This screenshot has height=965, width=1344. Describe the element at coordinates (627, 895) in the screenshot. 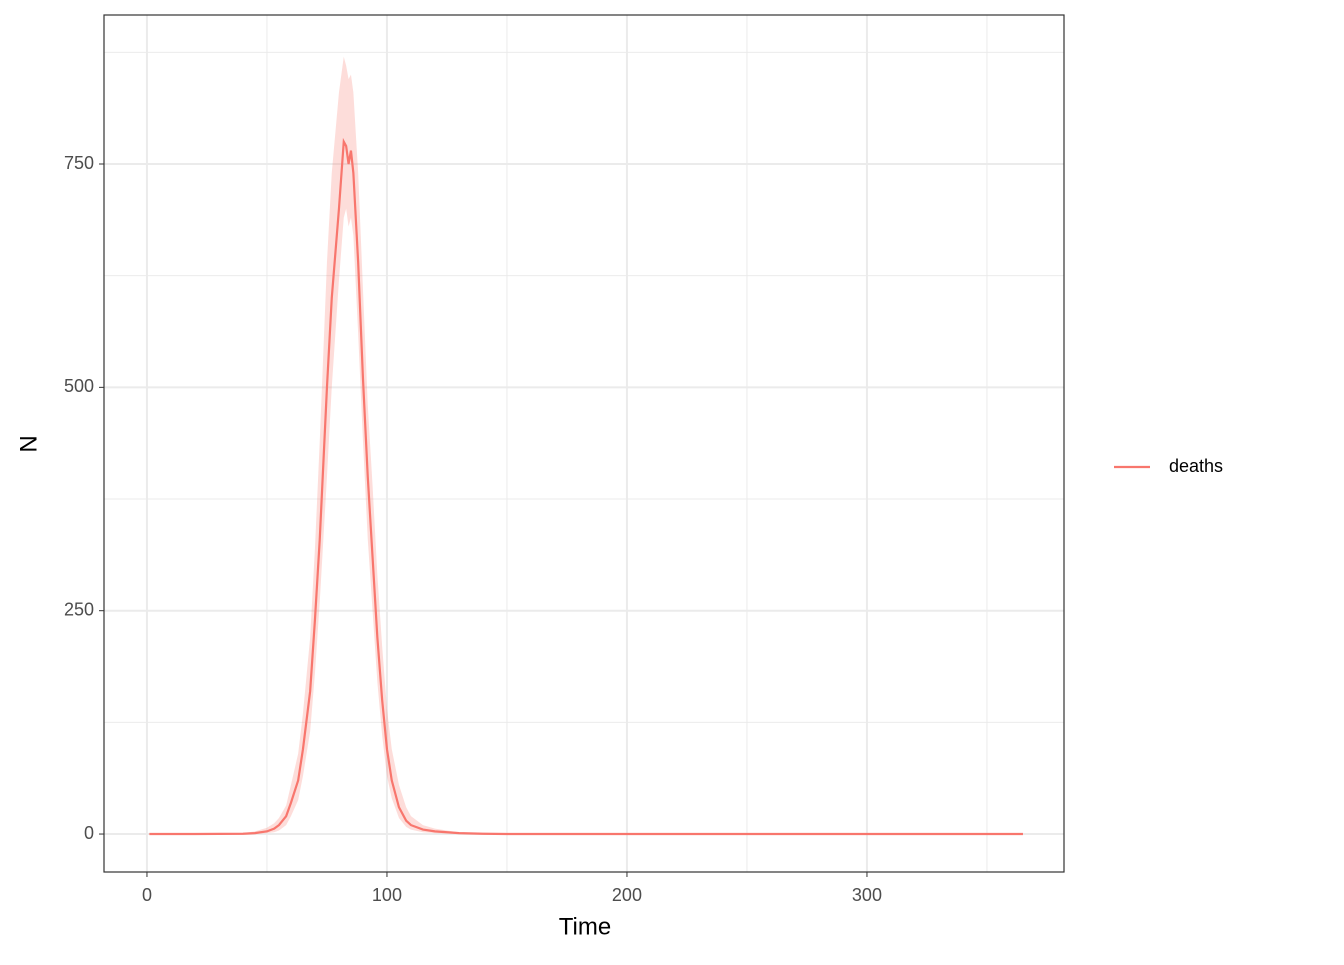

I see `x-tick-label: 200` at that location.